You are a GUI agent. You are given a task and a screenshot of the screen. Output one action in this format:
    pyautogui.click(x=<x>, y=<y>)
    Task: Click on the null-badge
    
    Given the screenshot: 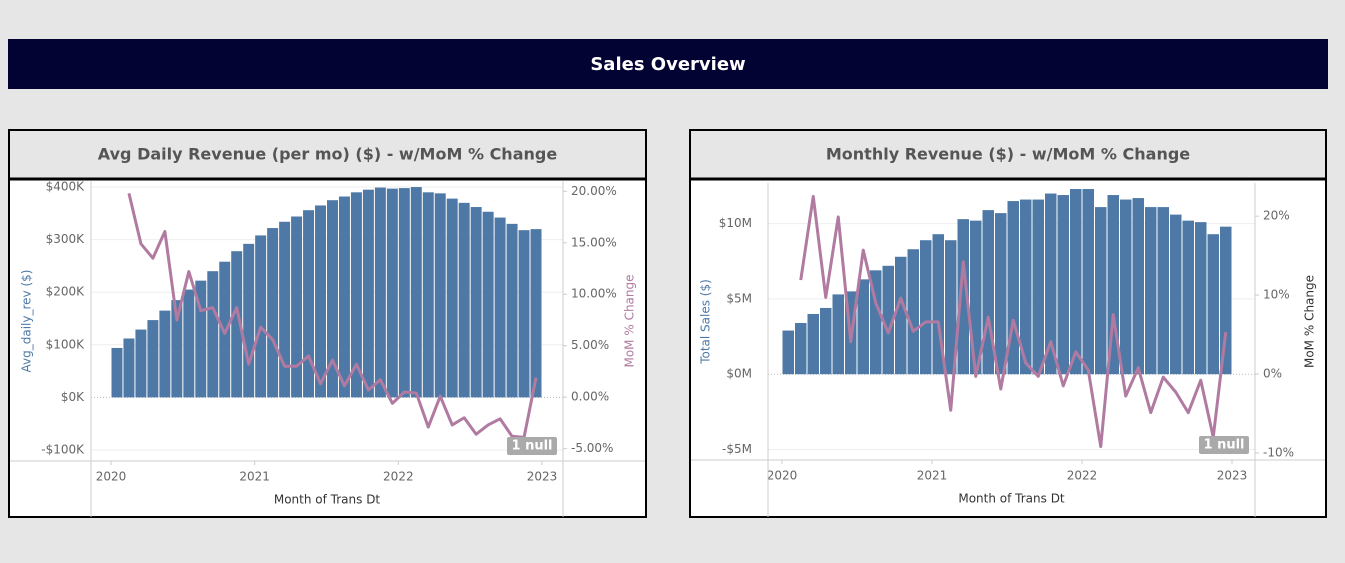 What is the action you would take?
    pyautogui.click(x=532, y=446)
    